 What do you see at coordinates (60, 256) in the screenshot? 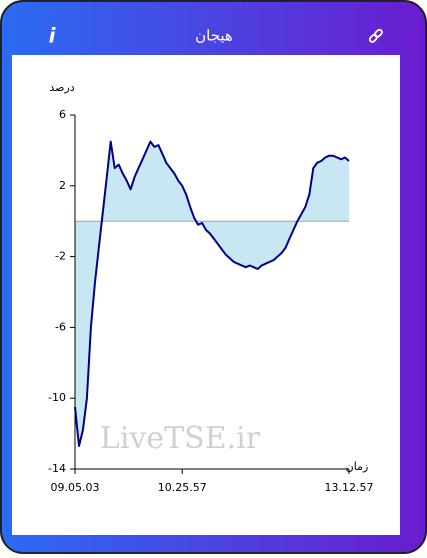
I see `y-tick-label: -2` at bounding box center [60, 256].